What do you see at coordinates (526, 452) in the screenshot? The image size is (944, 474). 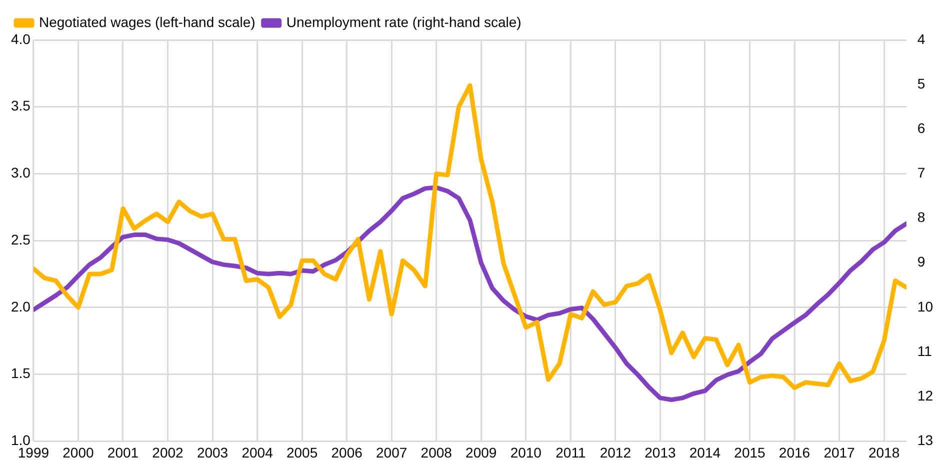 I see `x-tick-label: 2010` at bounding box center [526, 452].